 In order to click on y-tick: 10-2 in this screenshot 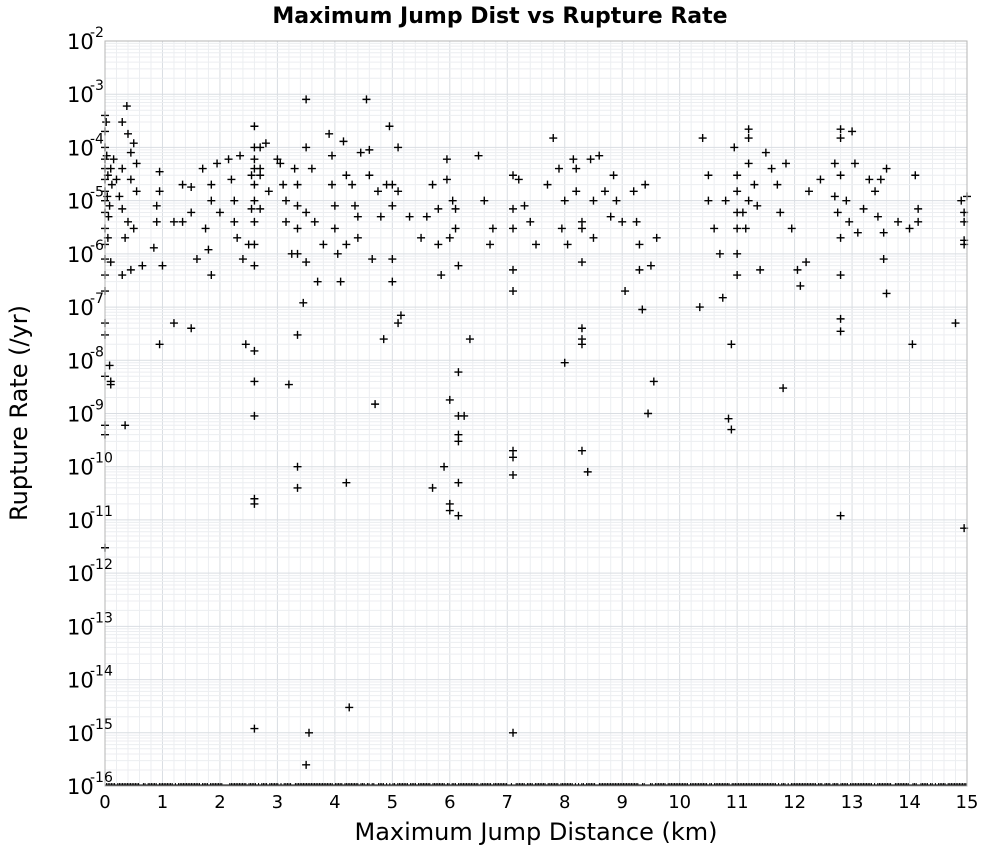, I will do `click(85, 39)`.